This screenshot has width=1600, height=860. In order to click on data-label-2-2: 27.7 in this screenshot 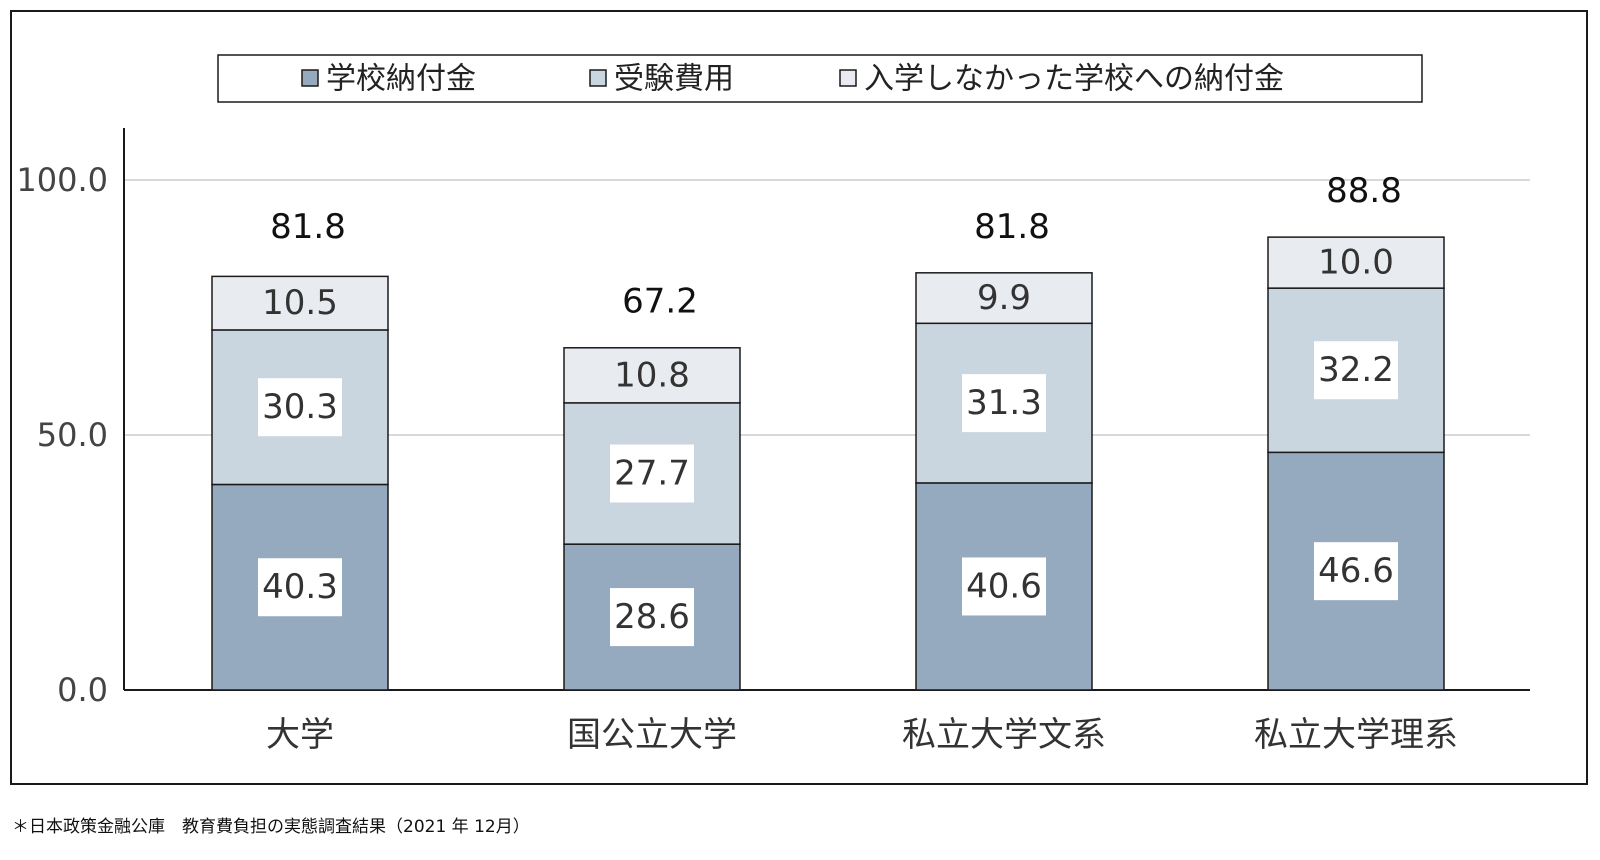, I will do `click(652, 474)`.